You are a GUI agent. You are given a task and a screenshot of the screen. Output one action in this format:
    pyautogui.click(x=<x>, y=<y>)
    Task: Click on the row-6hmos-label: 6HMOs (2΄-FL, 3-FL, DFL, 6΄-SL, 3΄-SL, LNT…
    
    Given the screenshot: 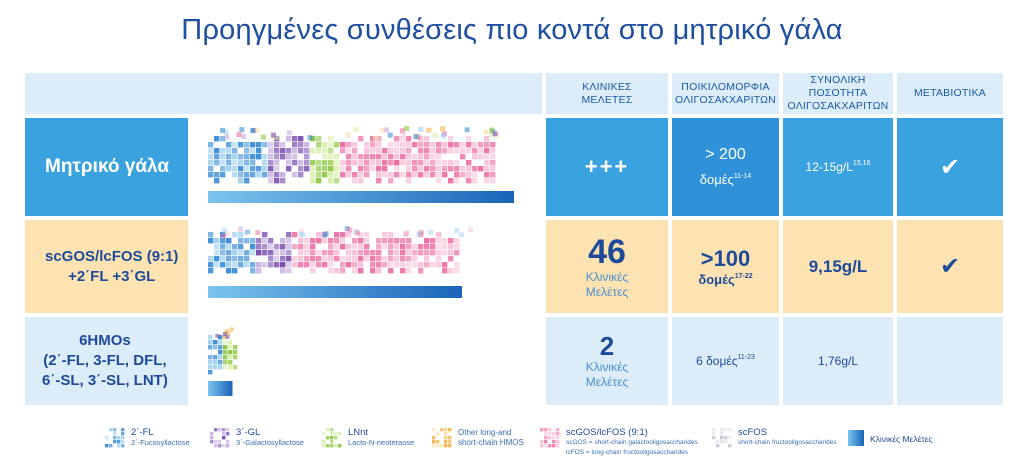 What is the action you would take?
    pyautogui.click(x=283, y=361)
    